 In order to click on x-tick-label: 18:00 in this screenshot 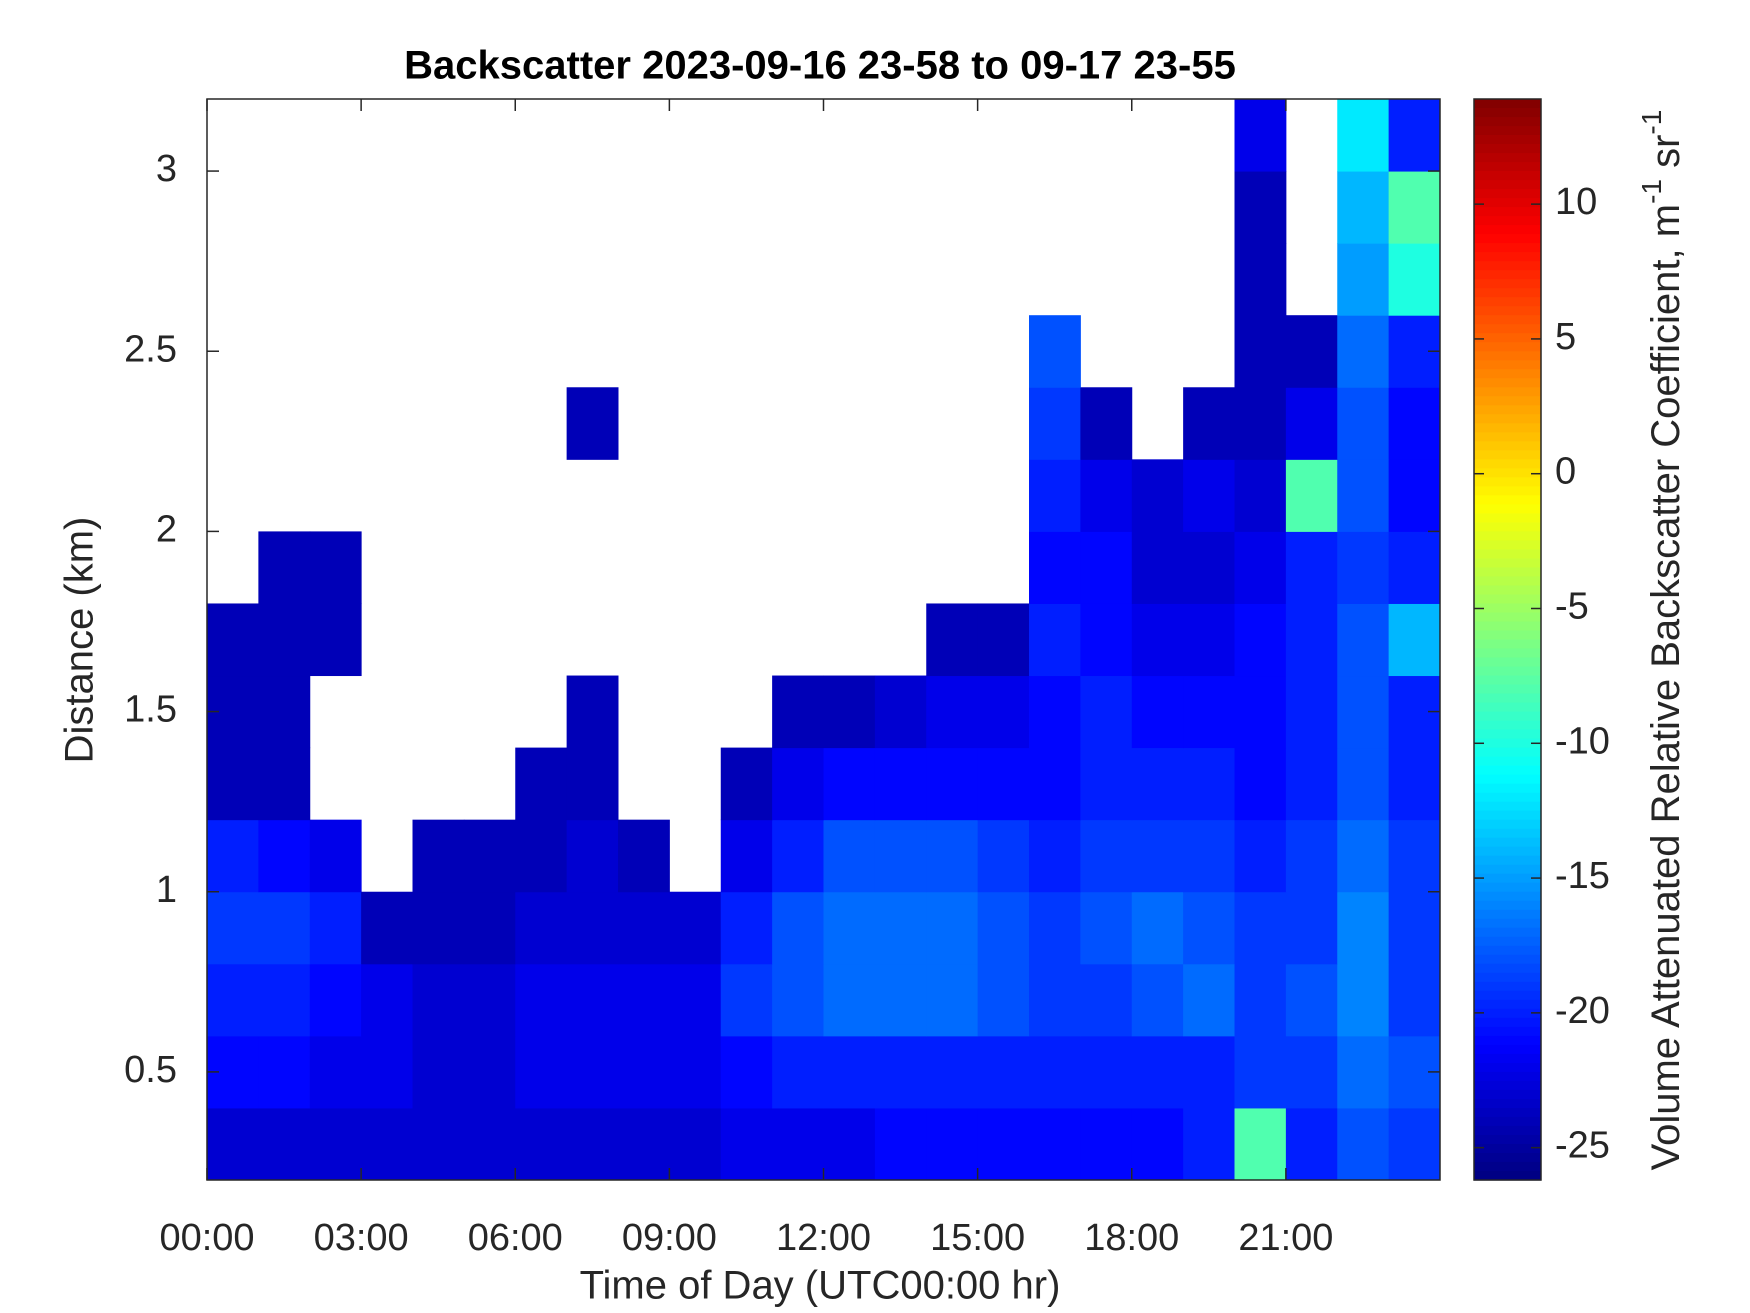, I will do `click(1131, 1238)`.